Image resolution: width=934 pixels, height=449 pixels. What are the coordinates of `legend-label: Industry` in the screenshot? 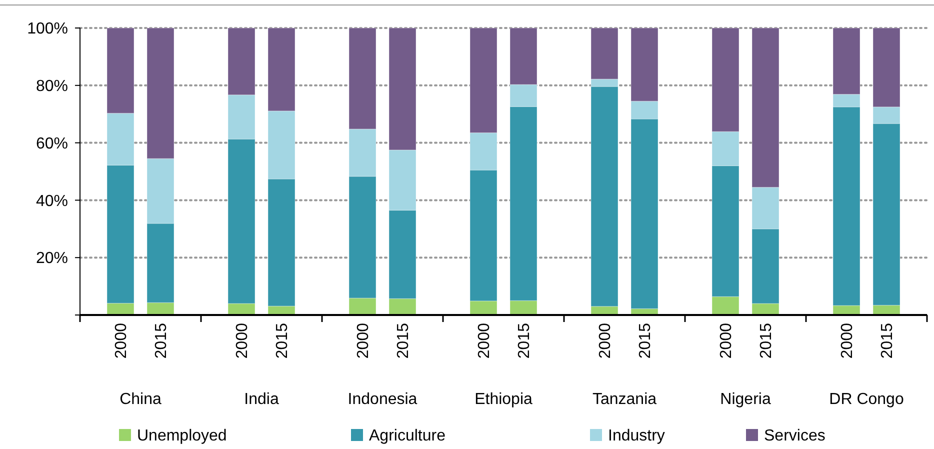 It's located at (636, 436).